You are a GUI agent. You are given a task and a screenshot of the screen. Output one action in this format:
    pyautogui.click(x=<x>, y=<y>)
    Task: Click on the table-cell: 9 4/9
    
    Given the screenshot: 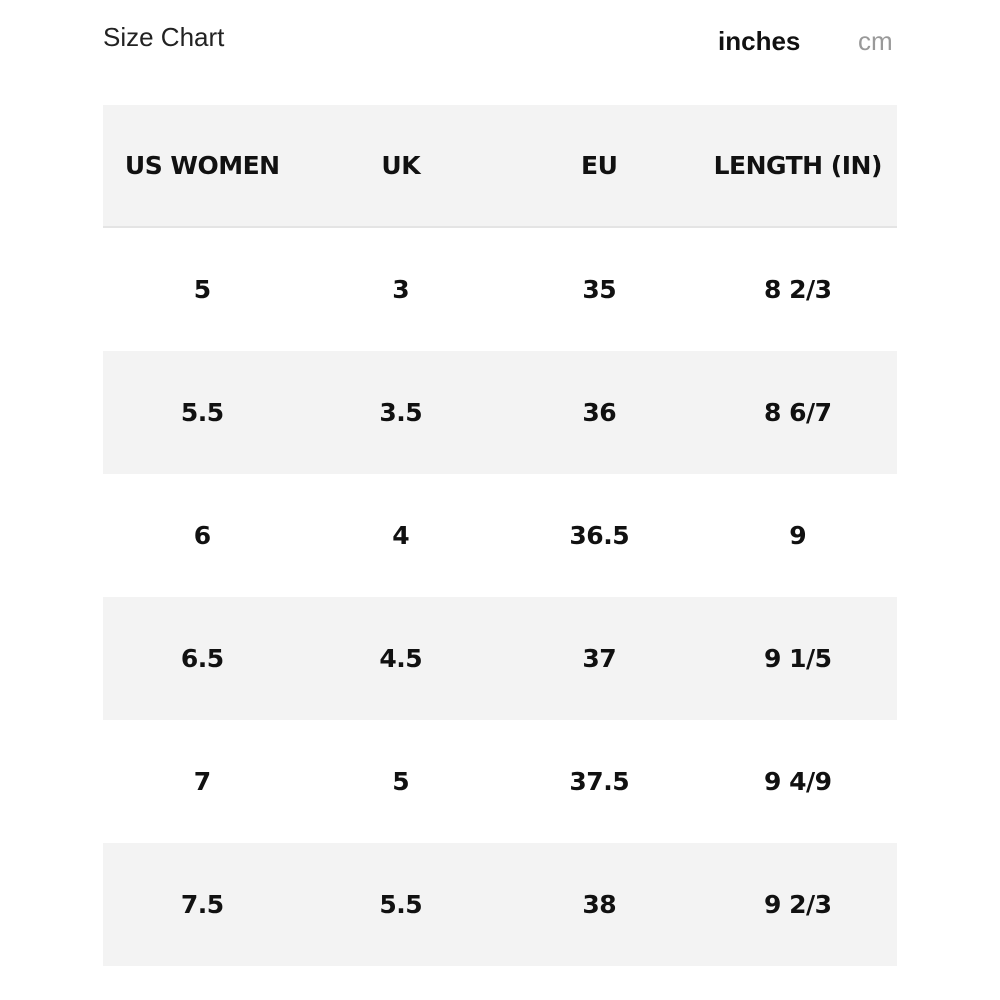 What is the action you would take?
    pyautogui.click(x=797, y=781)
    